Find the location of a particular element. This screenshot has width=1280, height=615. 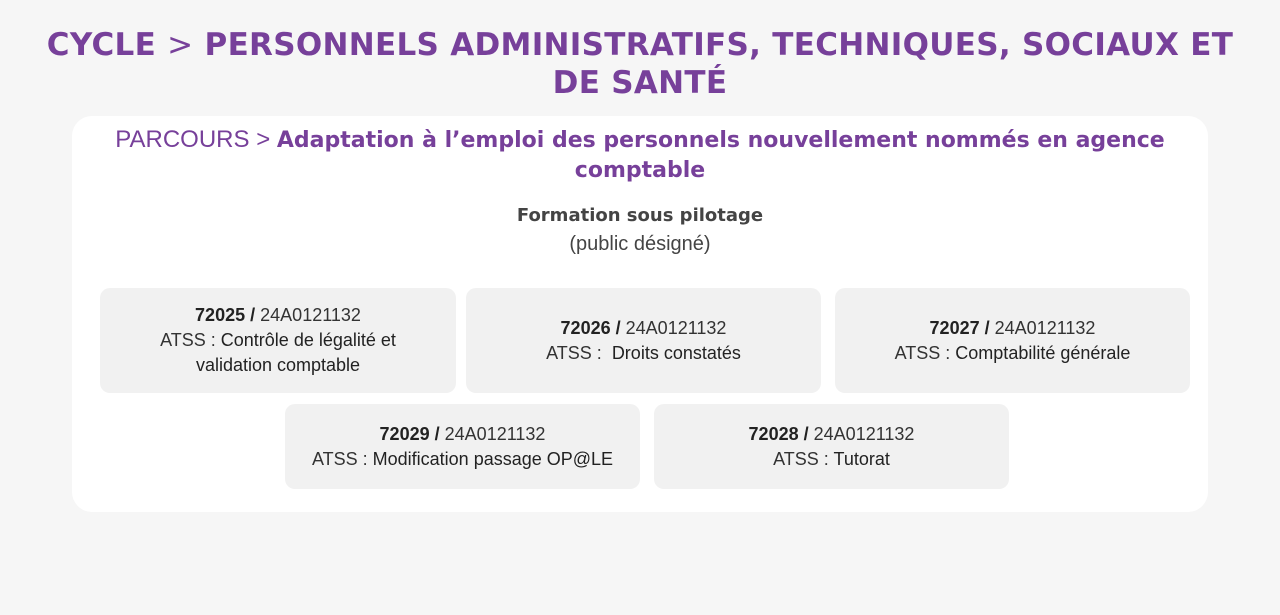

module-title-line: ATSS : Modification passage OP@LE is located at coordinates (462, 459).